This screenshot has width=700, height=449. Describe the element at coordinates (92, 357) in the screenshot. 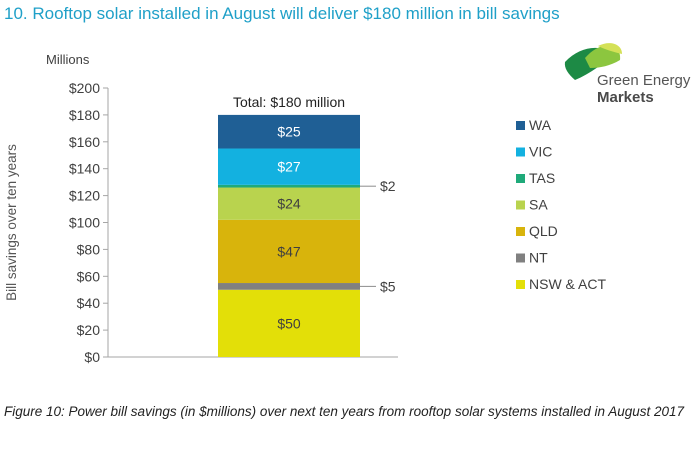

I see `y-tick-label: $0` at that location.